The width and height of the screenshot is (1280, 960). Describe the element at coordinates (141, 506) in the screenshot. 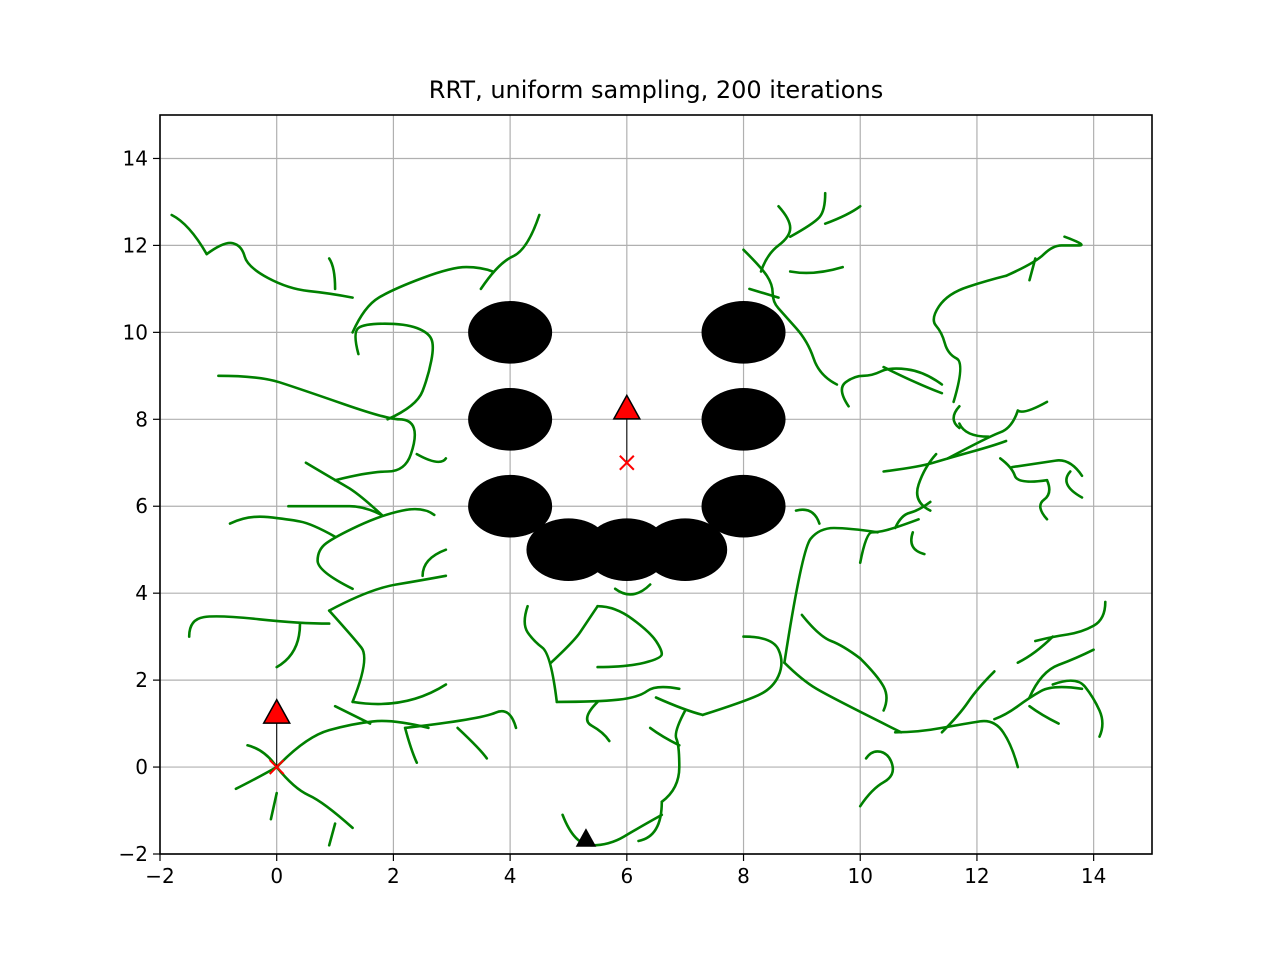

I see `y-tick-label: 6` at that location.